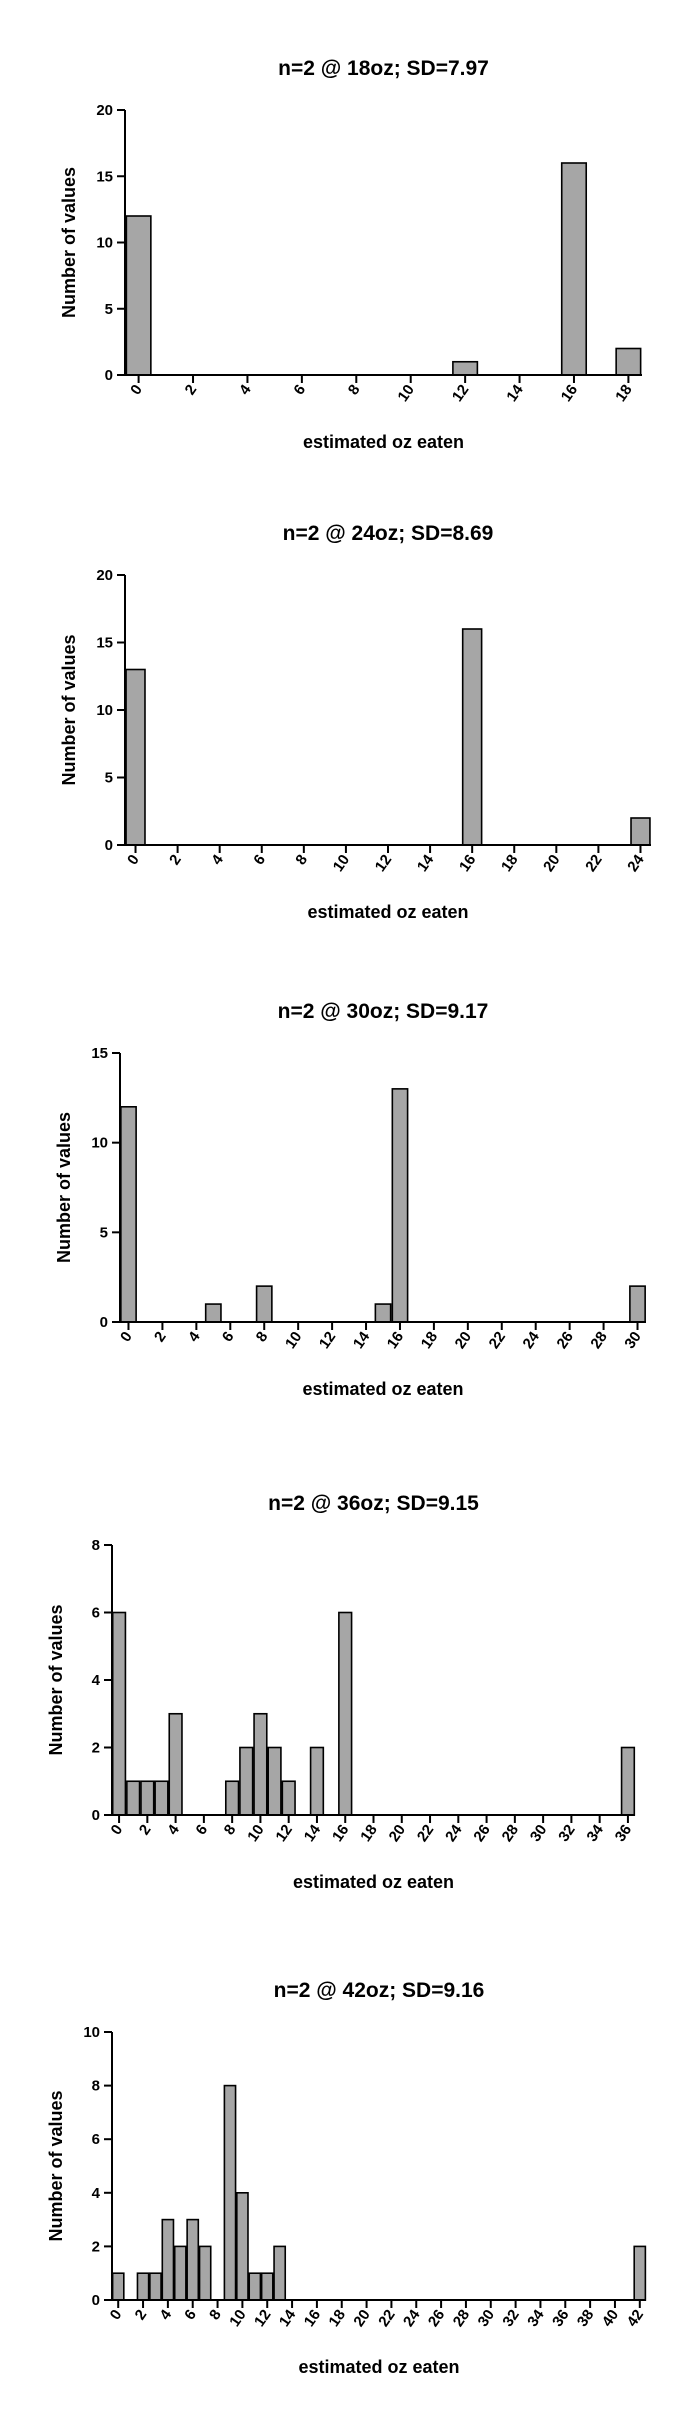  What do you see at coordinates (383, 68) in the screenshot?
I see `chart-title: n=2 @ 18oz; SD=7.97` at bounding box center [383, 68].